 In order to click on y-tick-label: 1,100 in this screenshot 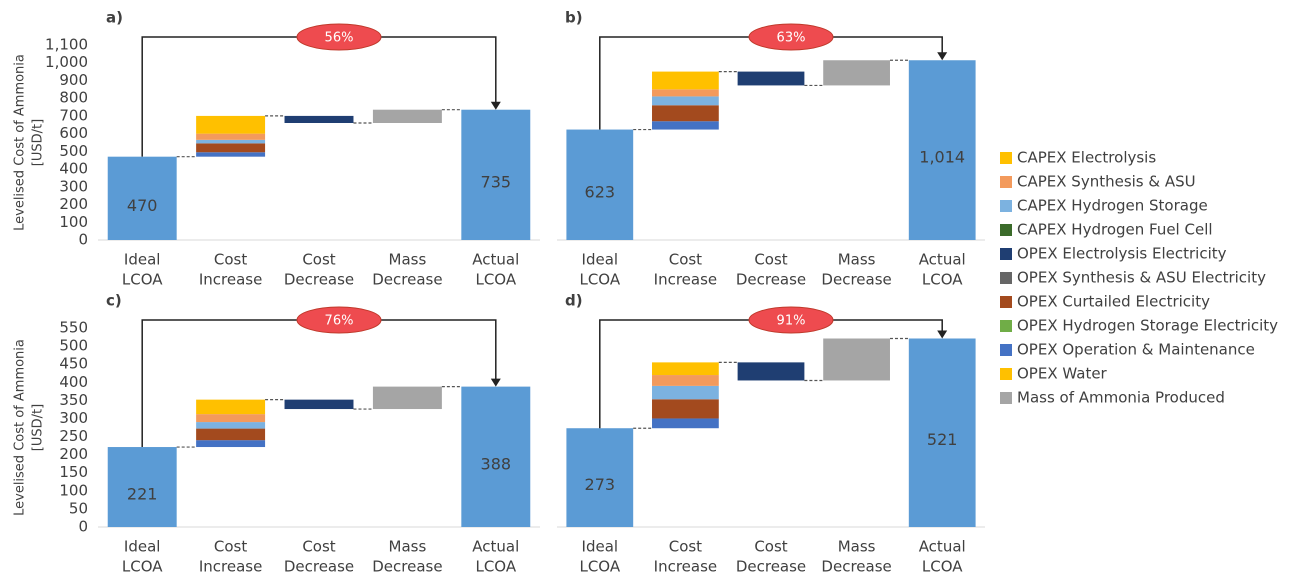, I will do `click(66, 45)`.